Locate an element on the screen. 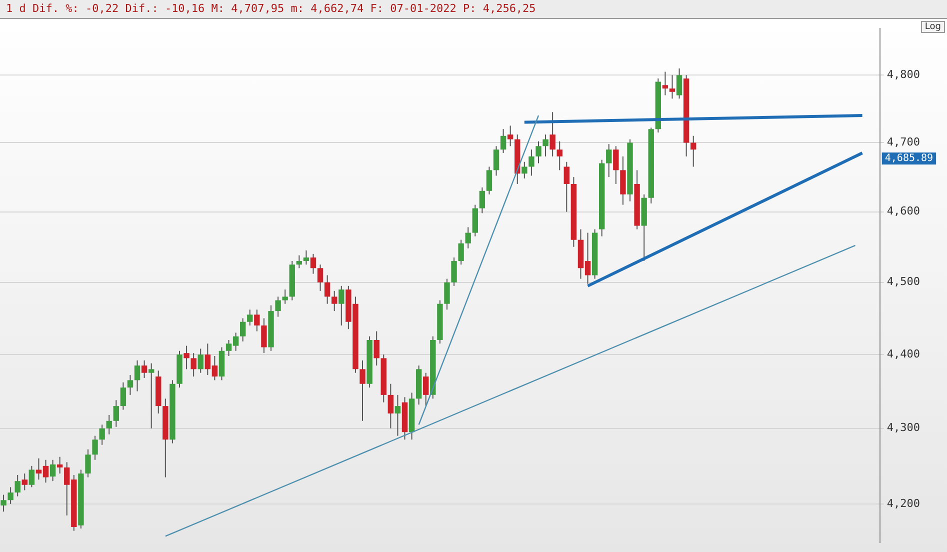 Image resolution: width=947 pixels, height=552 pixels. y-tick-label: 4,600 is located at coordinates (903, 211).